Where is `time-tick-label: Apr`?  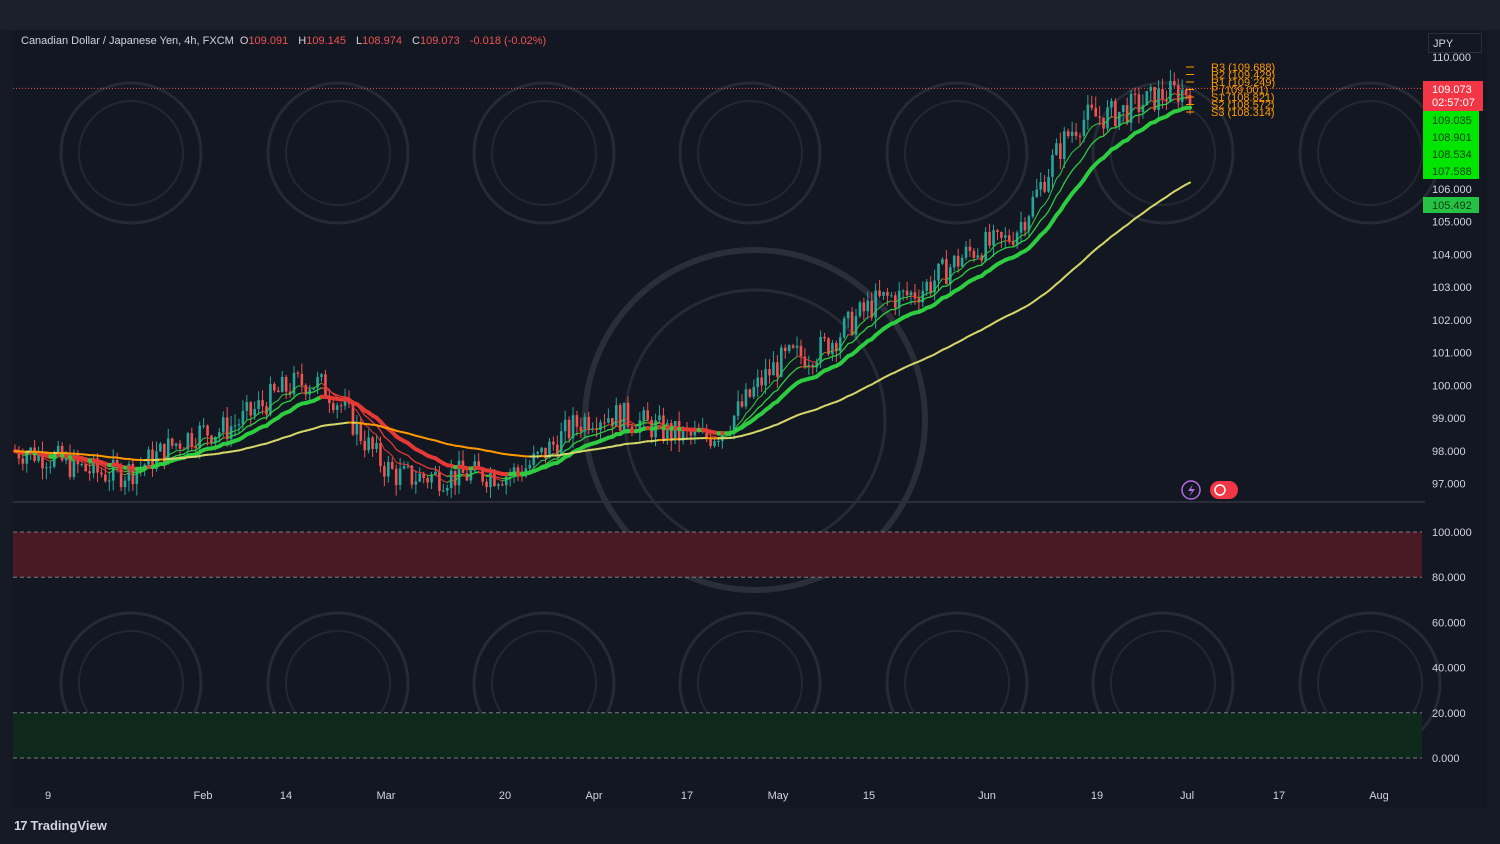 time-tick-label: Apr is located at coordinates (593, 796).